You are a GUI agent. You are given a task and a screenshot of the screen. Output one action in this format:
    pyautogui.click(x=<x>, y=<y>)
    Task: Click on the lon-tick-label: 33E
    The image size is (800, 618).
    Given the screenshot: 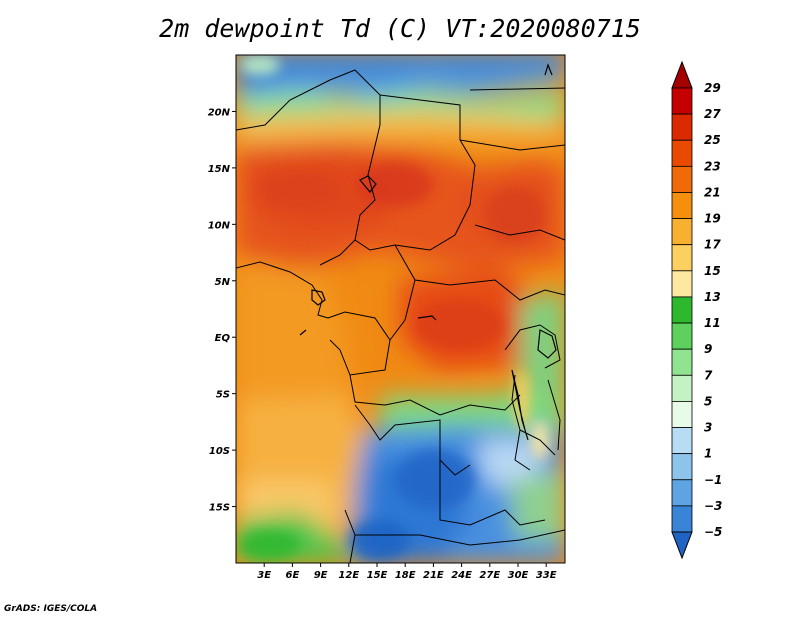 What is the action you would take?
    pyautogui.click(x=546, y=575)
    